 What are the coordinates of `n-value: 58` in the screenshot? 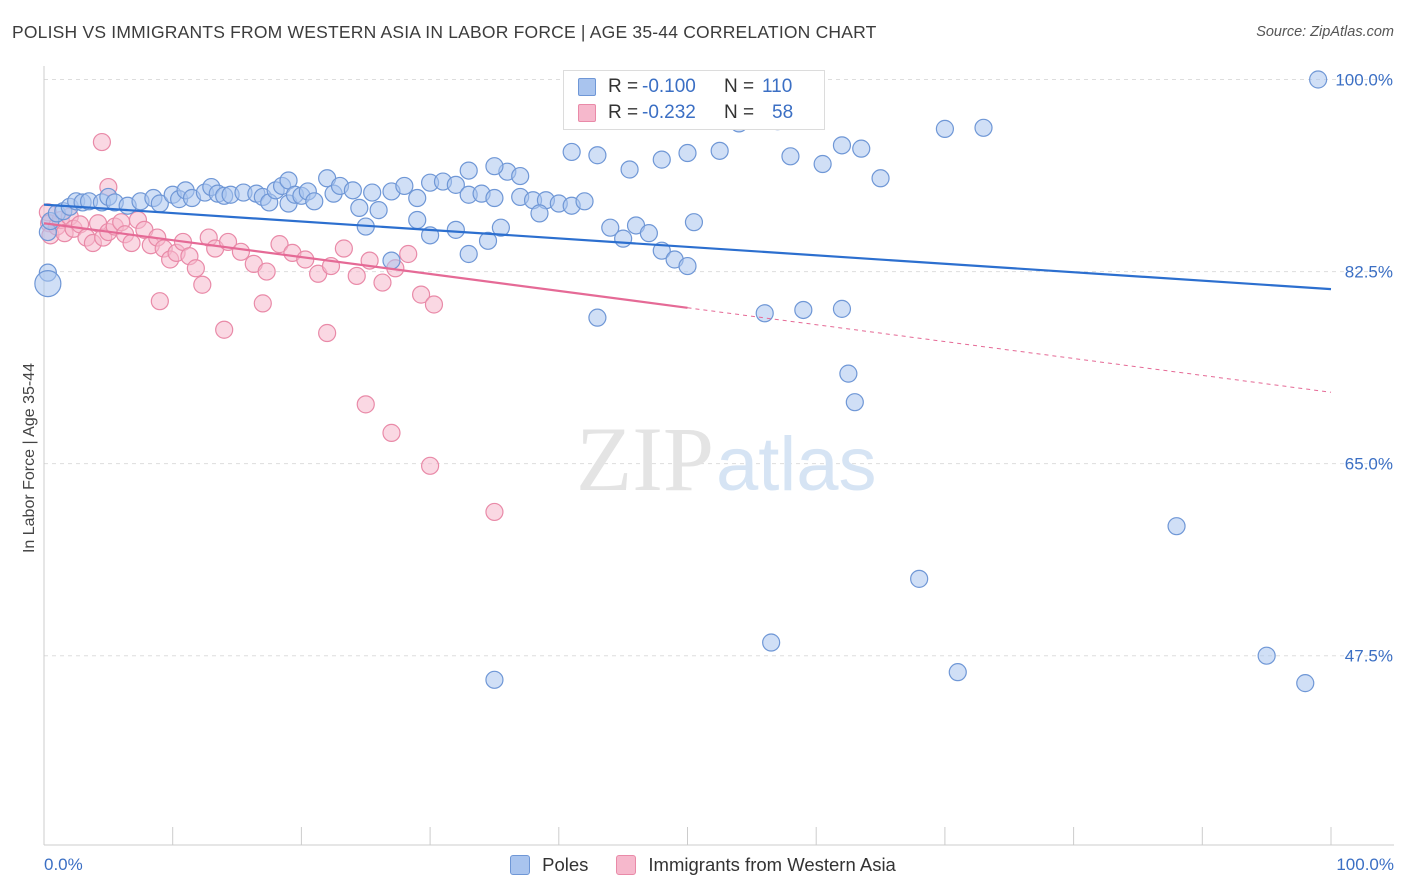 It's located at (783, 112).